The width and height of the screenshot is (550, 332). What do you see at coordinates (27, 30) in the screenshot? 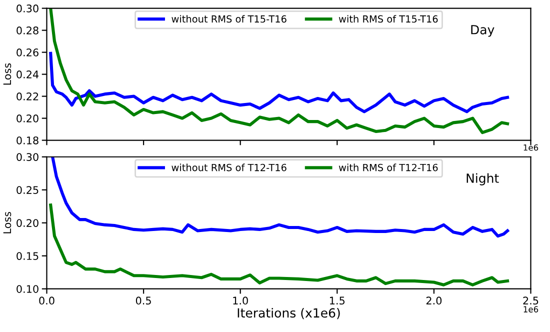
I see `y-tick-label: 0.28` at bounding box center [27, 30].